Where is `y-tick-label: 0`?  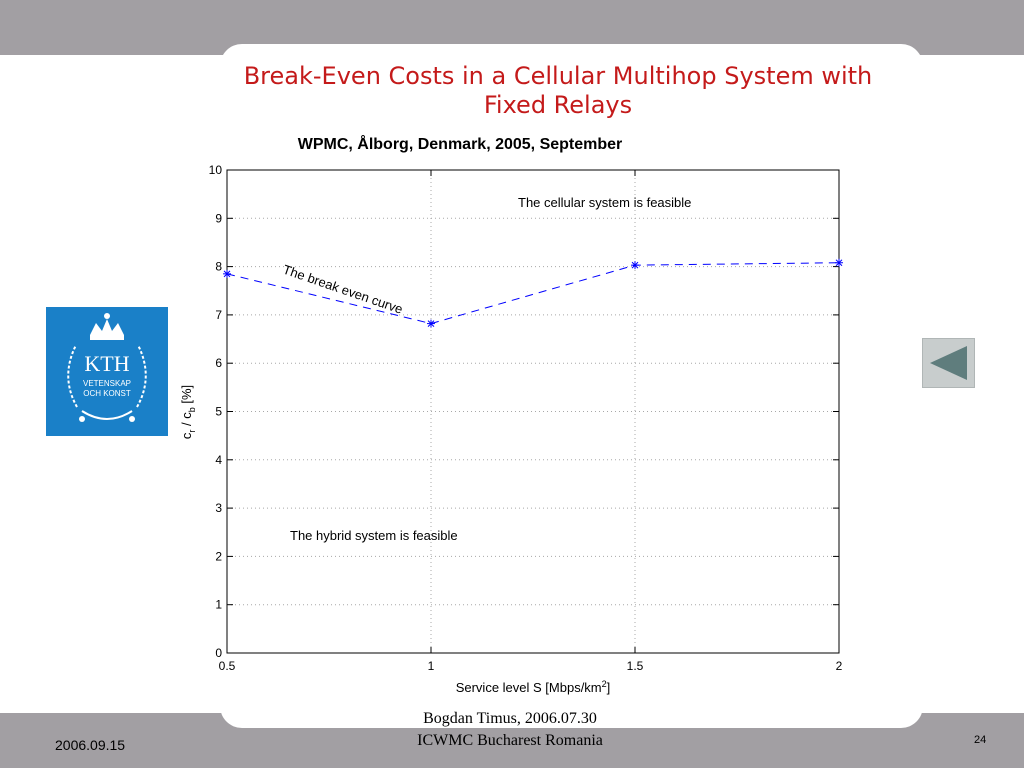 y-tick-label: 0 is located at coordinates (218, 653).